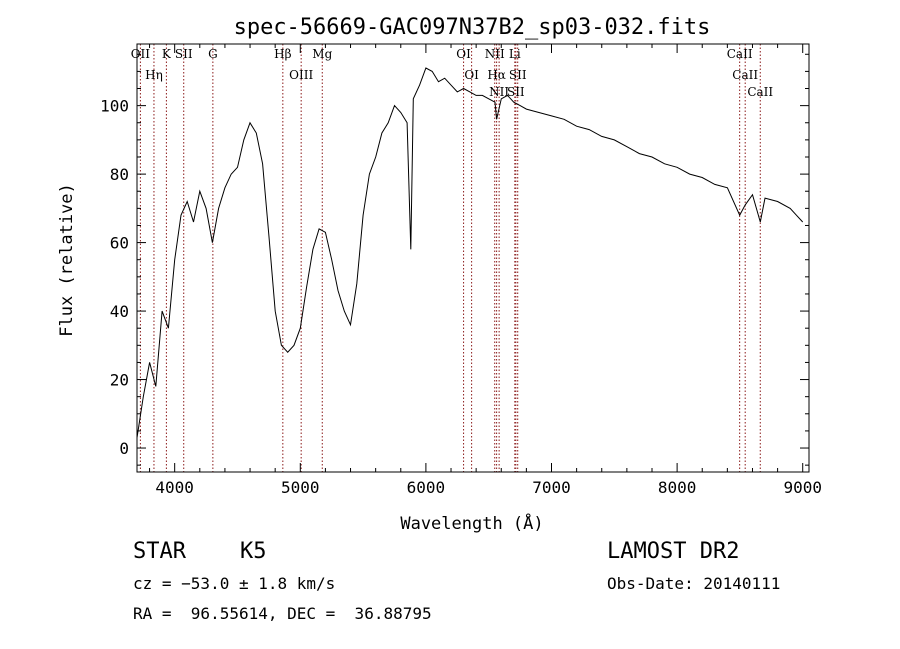  I want to click on spectral-line-label: Hα, so click(496, 75).